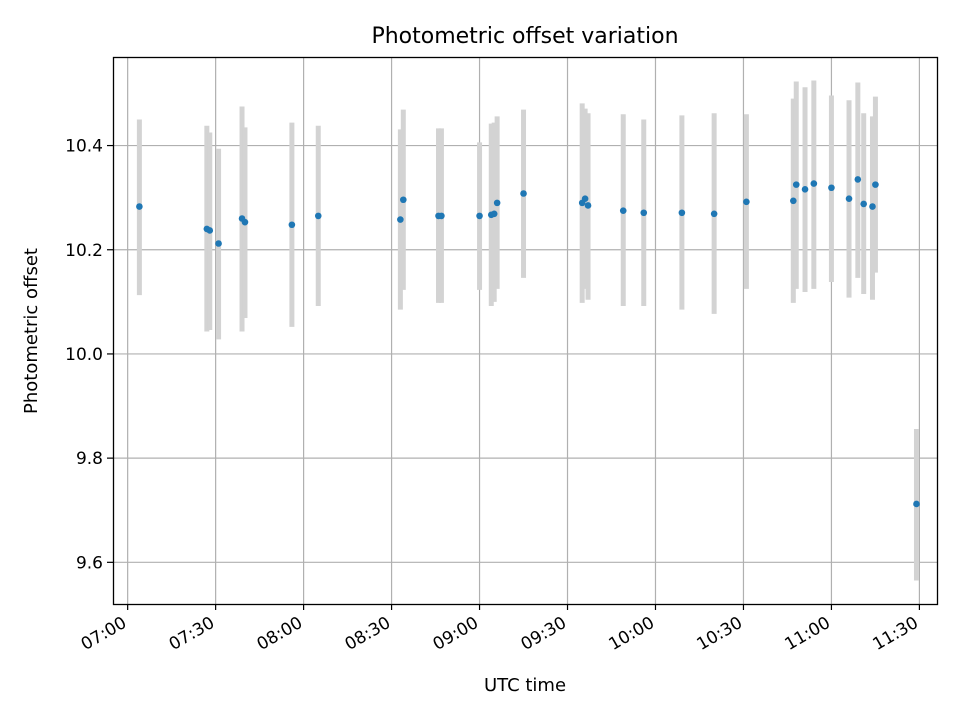  What do you see at coordinates (84, 147) in the screenshot?
I see `y-tick-label: 10.4` at bounding box center [84, 147].